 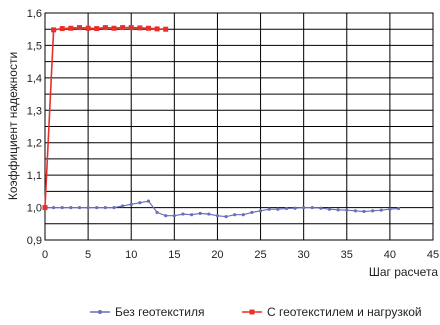 I want to click on legend-item: С геотекстилем и нагрузкой, so click(x=332, y=312).